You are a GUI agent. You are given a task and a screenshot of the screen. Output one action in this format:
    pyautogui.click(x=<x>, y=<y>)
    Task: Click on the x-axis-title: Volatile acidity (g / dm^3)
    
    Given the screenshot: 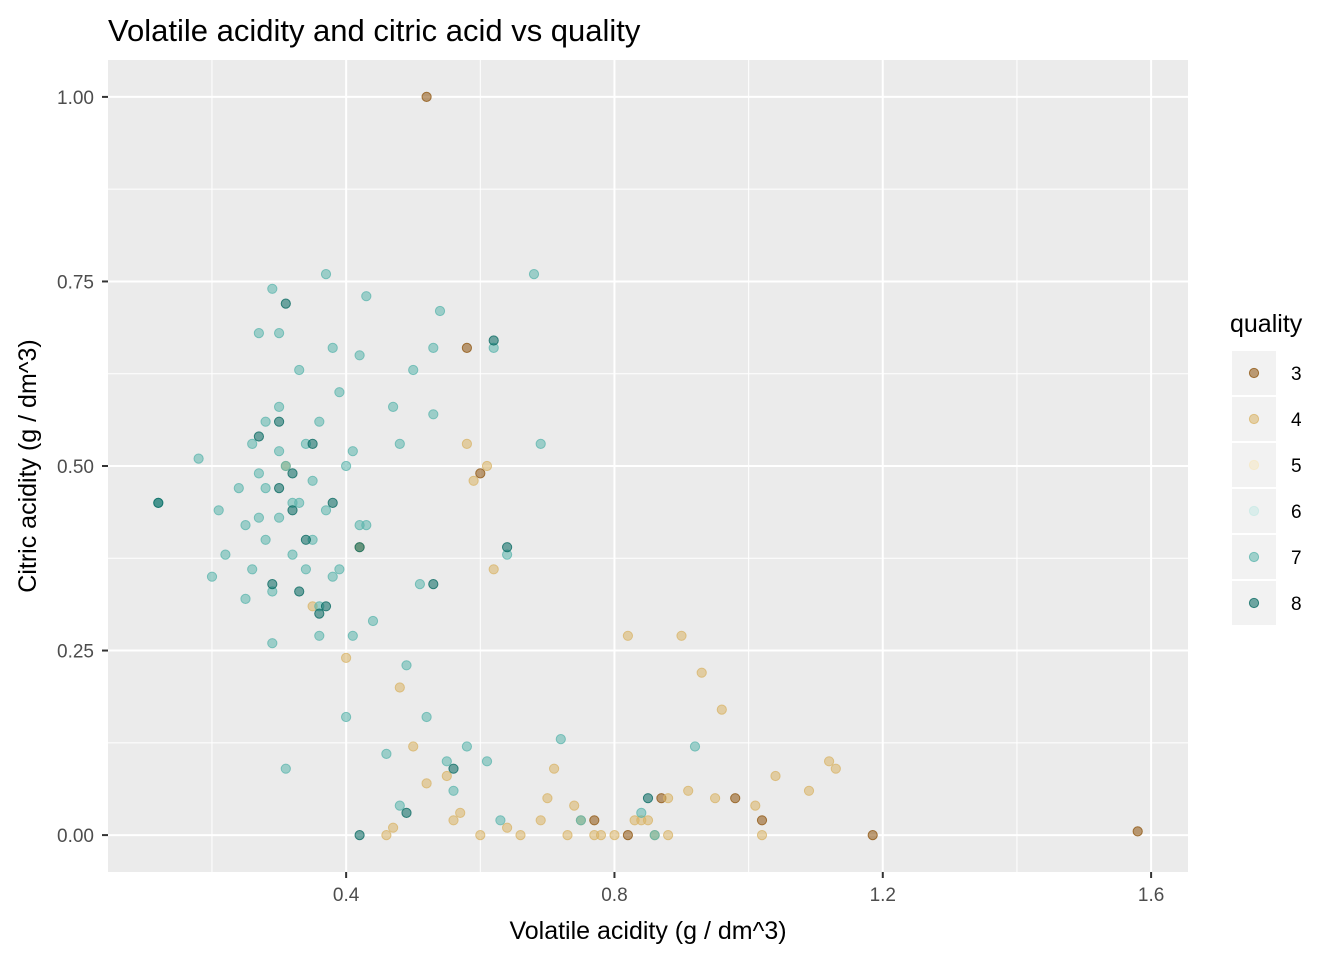 What is the action you would take?
    pyautogui.click(x=647, y=931)
    